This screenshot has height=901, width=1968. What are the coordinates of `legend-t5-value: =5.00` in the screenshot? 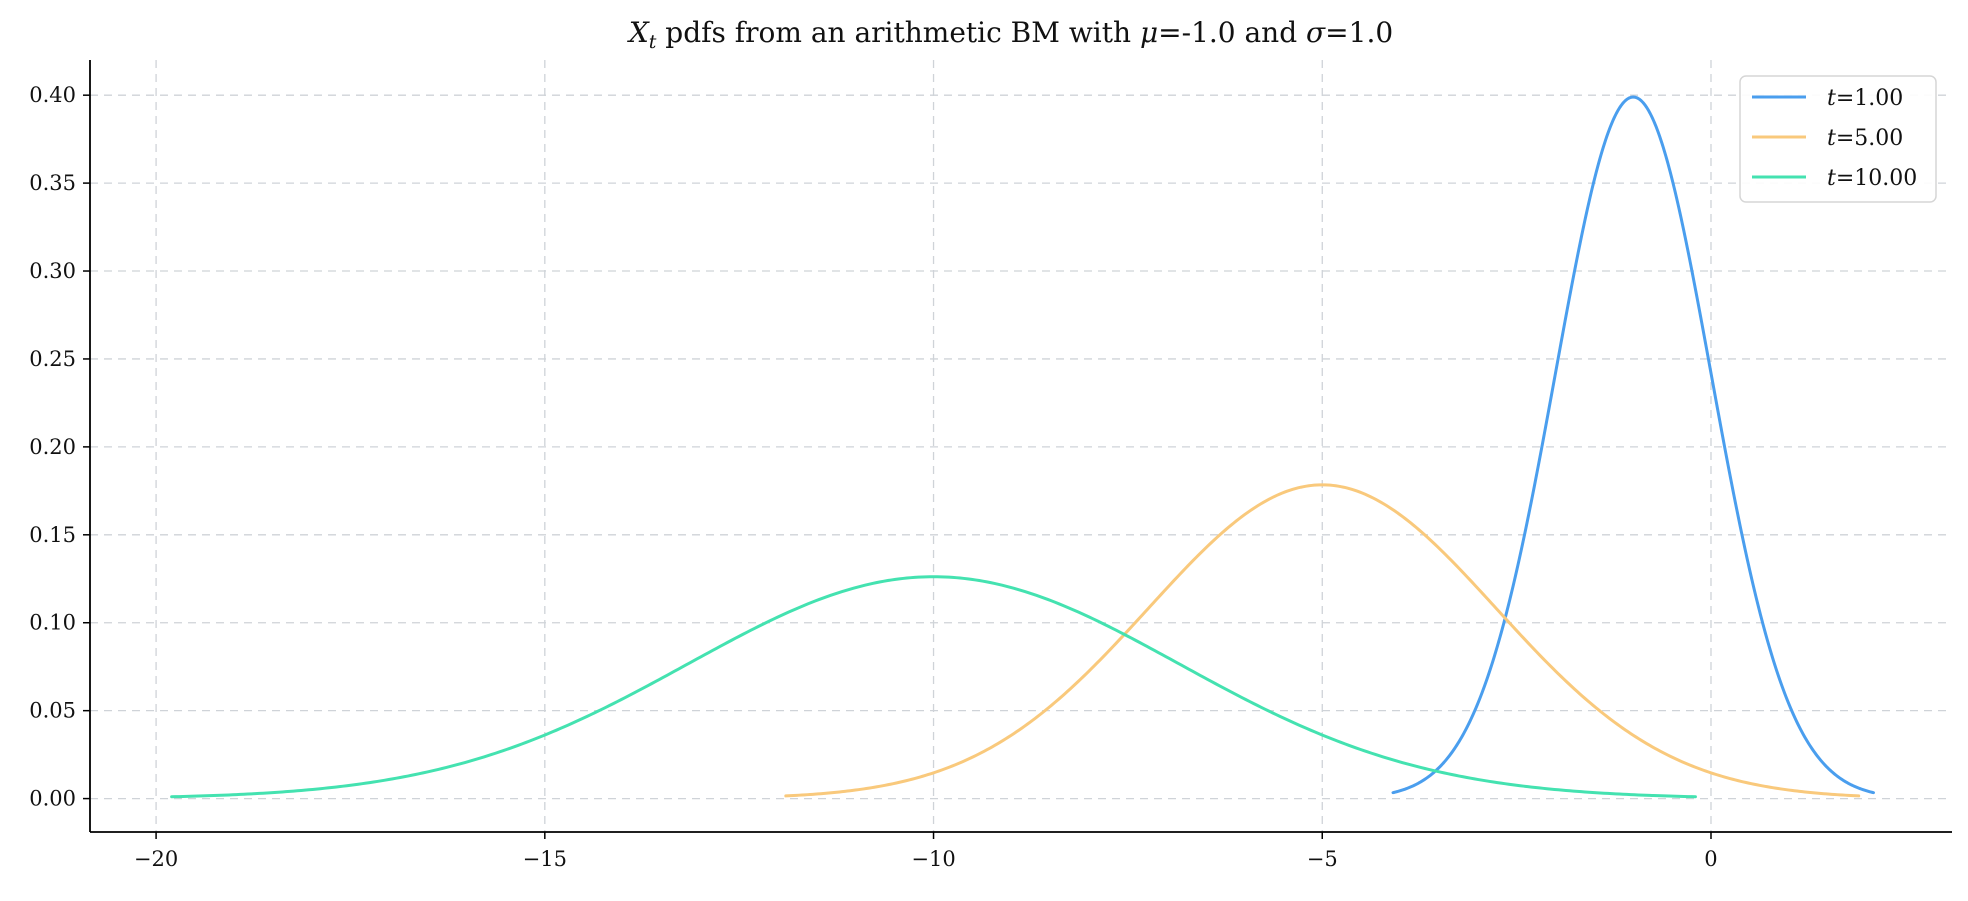 It's located at (1869, 138).